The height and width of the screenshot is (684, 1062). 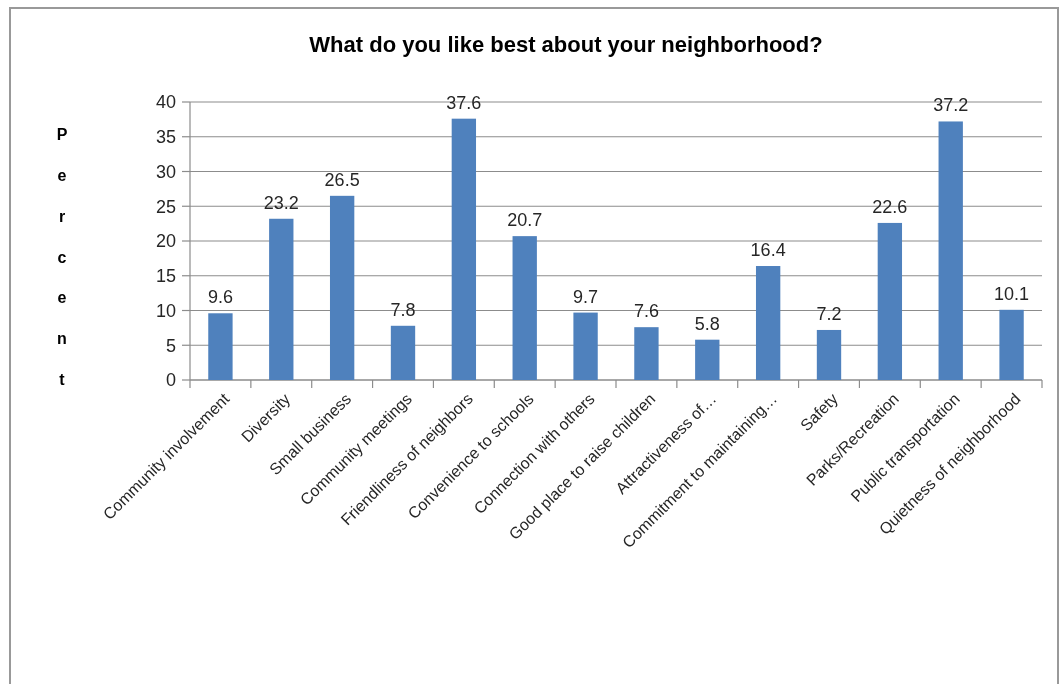 I want to click on chart-title: What do you like best about your neighborhood?, so click(x=566, y=44).